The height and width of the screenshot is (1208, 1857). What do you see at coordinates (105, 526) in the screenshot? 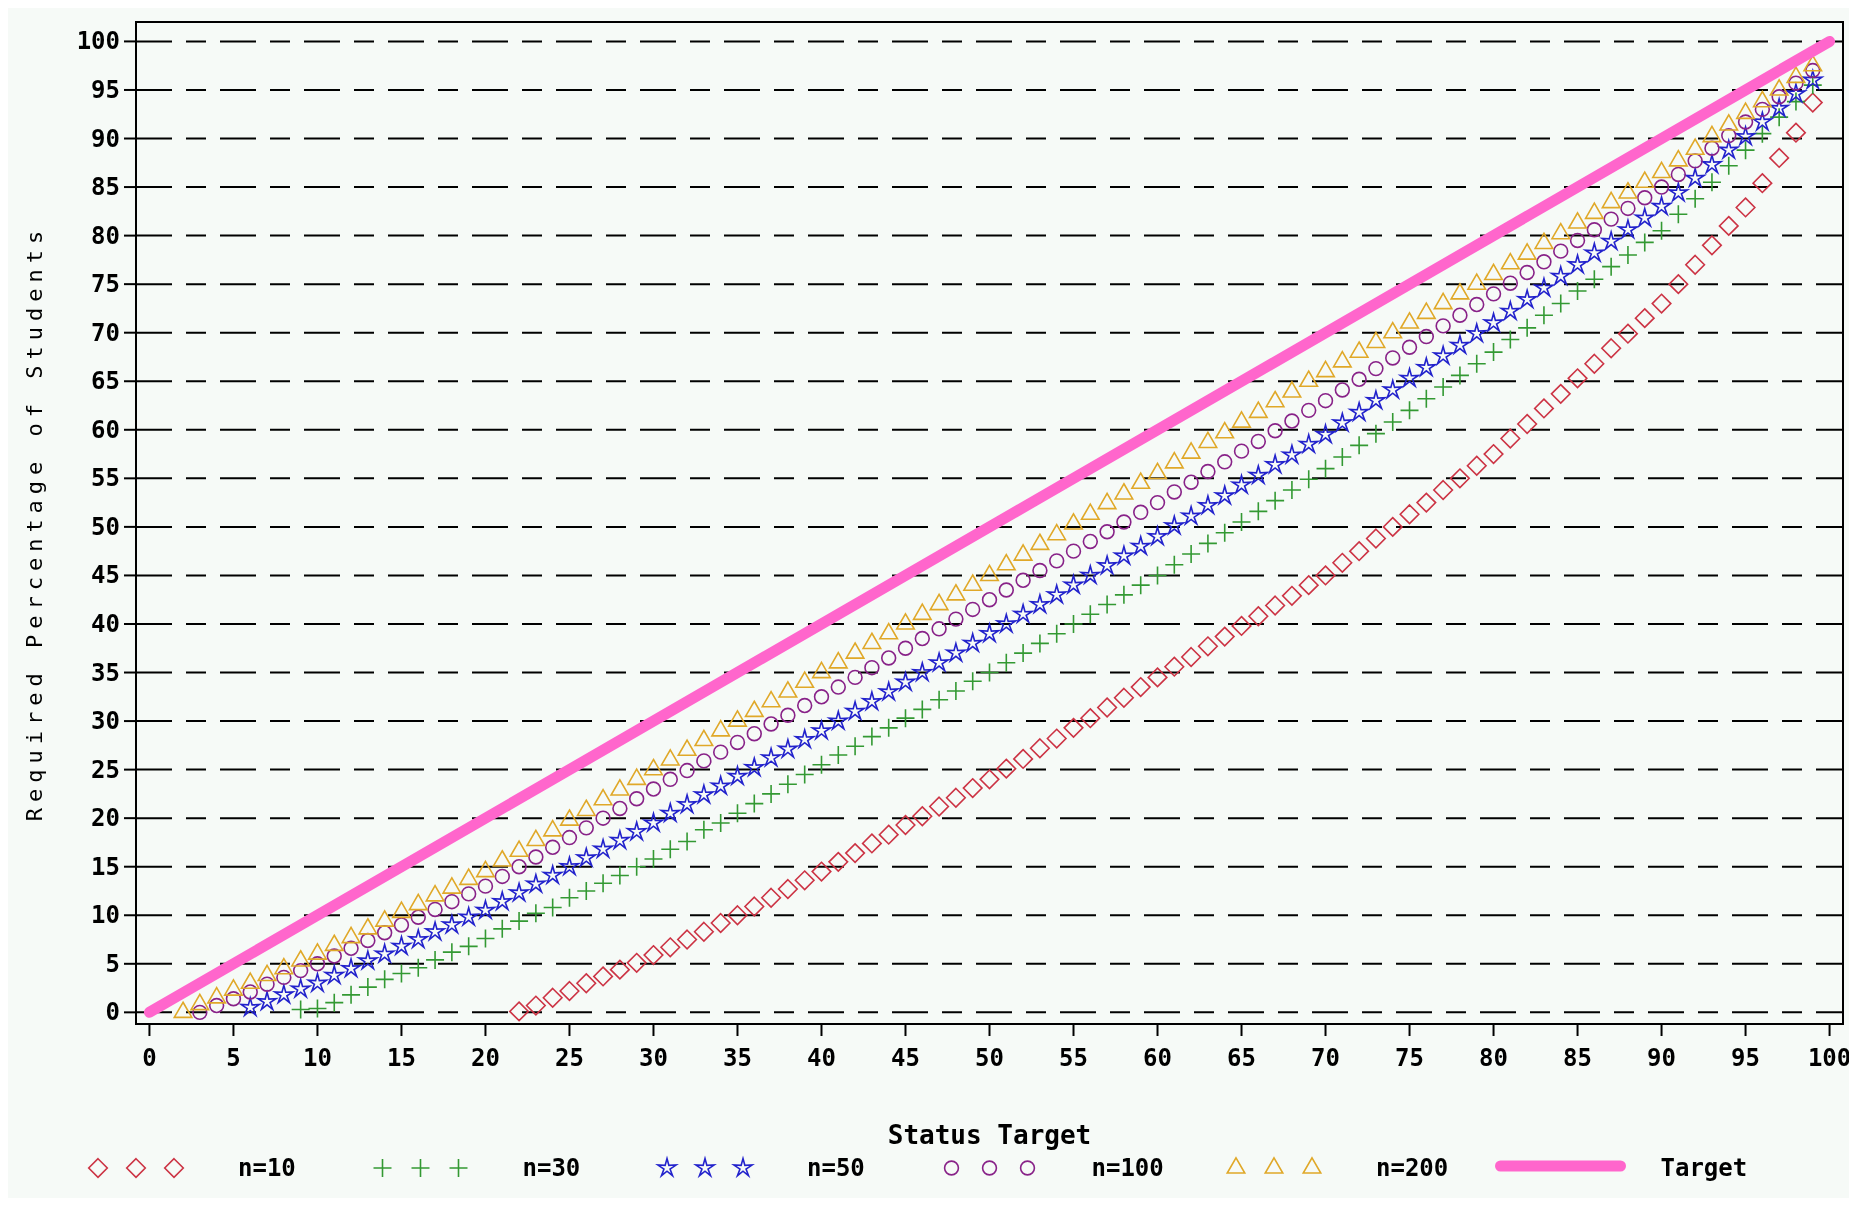
I see `y-tick-label: 50` at bounding box center [105, 526].